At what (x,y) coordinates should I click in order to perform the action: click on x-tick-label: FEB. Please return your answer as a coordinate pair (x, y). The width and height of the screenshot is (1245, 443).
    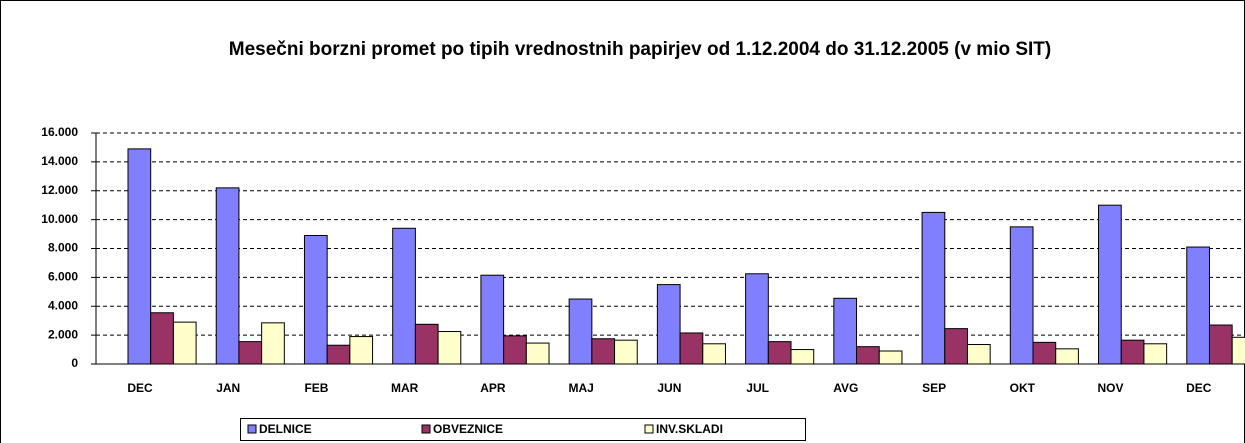
    Looking at the image, I should click on (316, 388).